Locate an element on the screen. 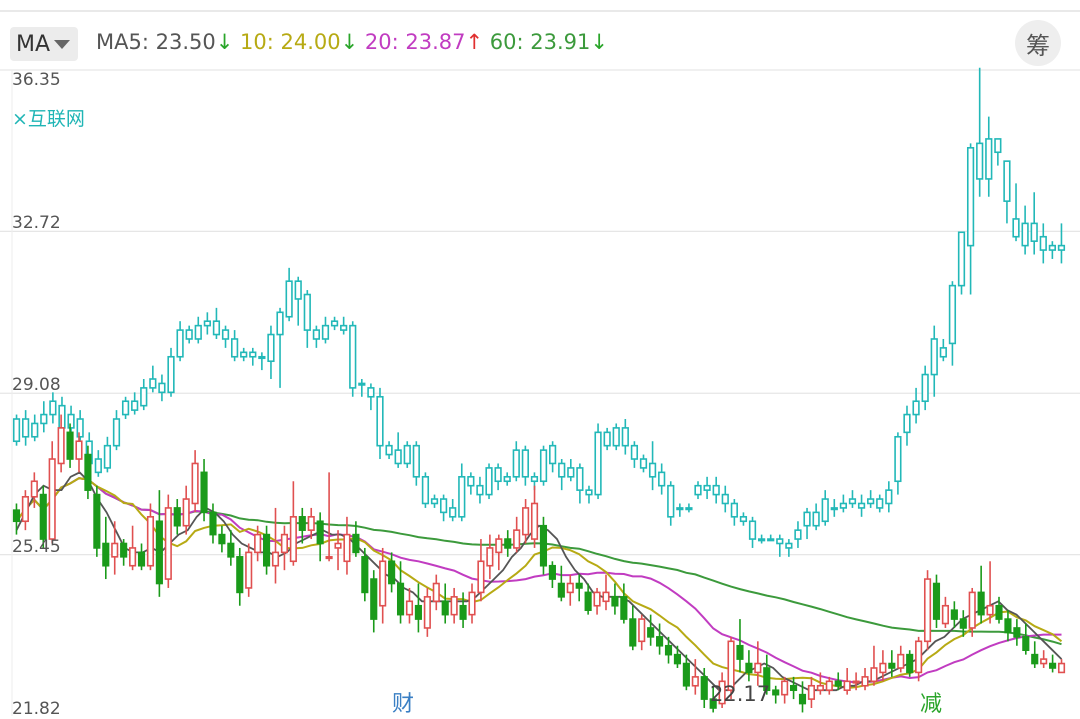 The image size is (1080, 719). legend-ma60: 60: 23.91↓ is located at coordinates (549, 42).